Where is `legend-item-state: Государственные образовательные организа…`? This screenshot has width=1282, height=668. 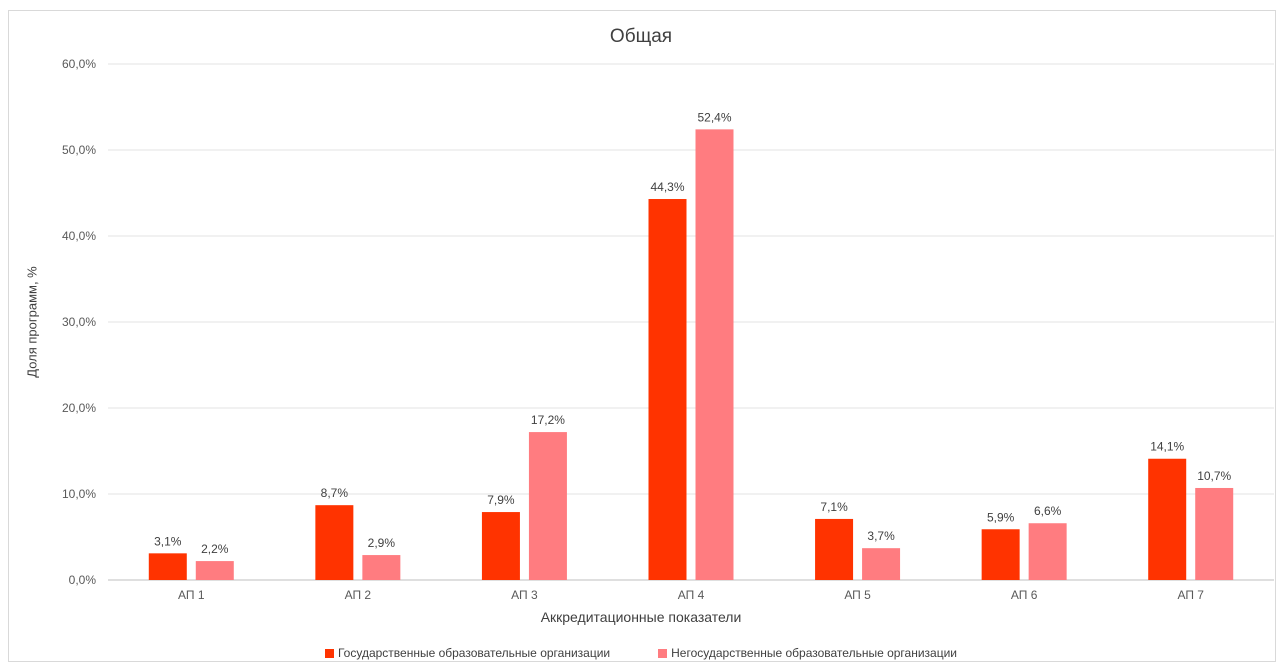
legend-item-state: Государственные образовательные организа… is located at coordinates (467, 653).